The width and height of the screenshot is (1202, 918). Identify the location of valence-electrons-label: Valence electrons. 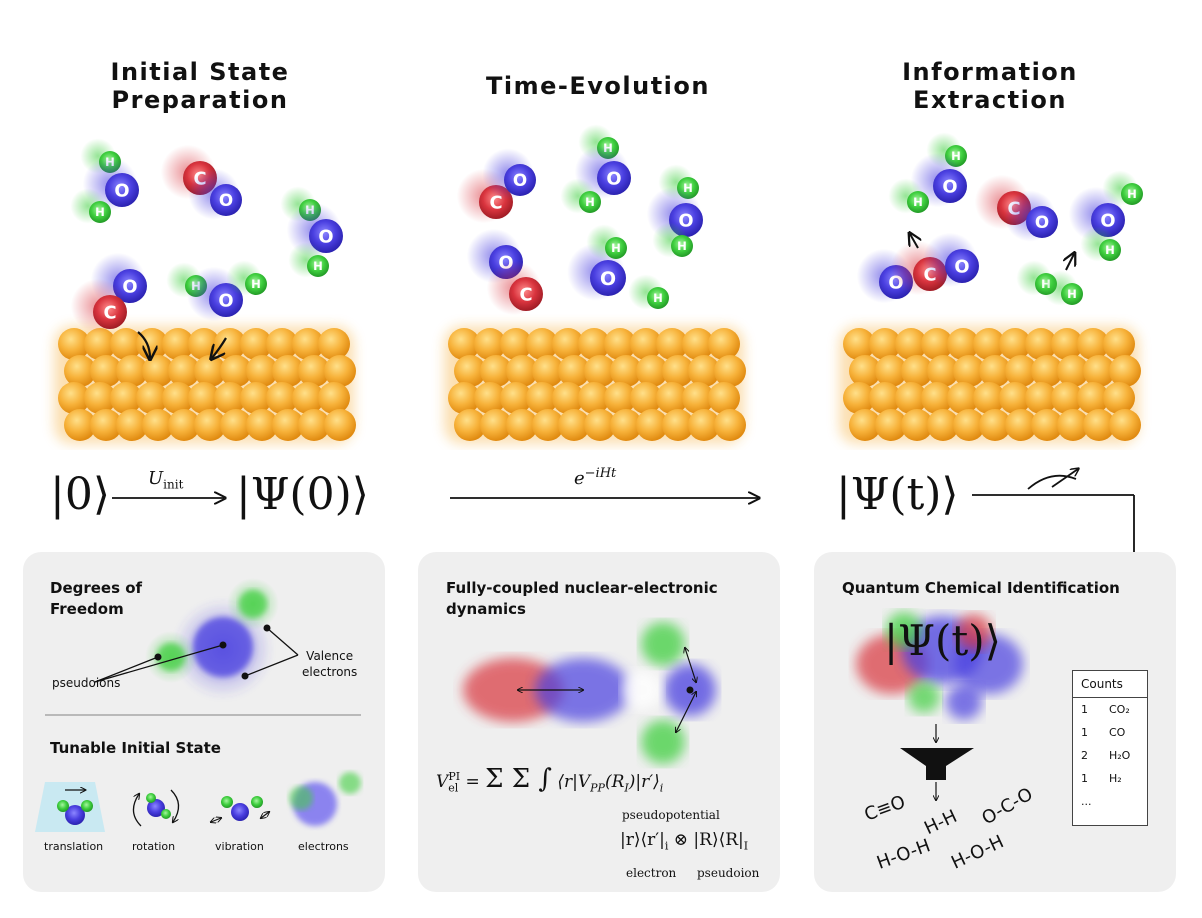
(330, 664).